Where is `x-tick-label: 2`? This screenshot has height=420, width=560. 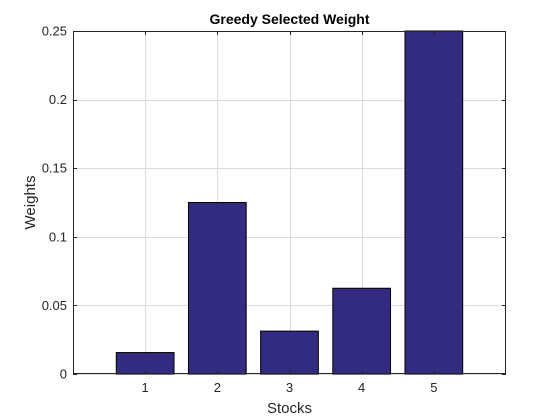
x-tick-label: 2 is located at coordinates (217, 387).